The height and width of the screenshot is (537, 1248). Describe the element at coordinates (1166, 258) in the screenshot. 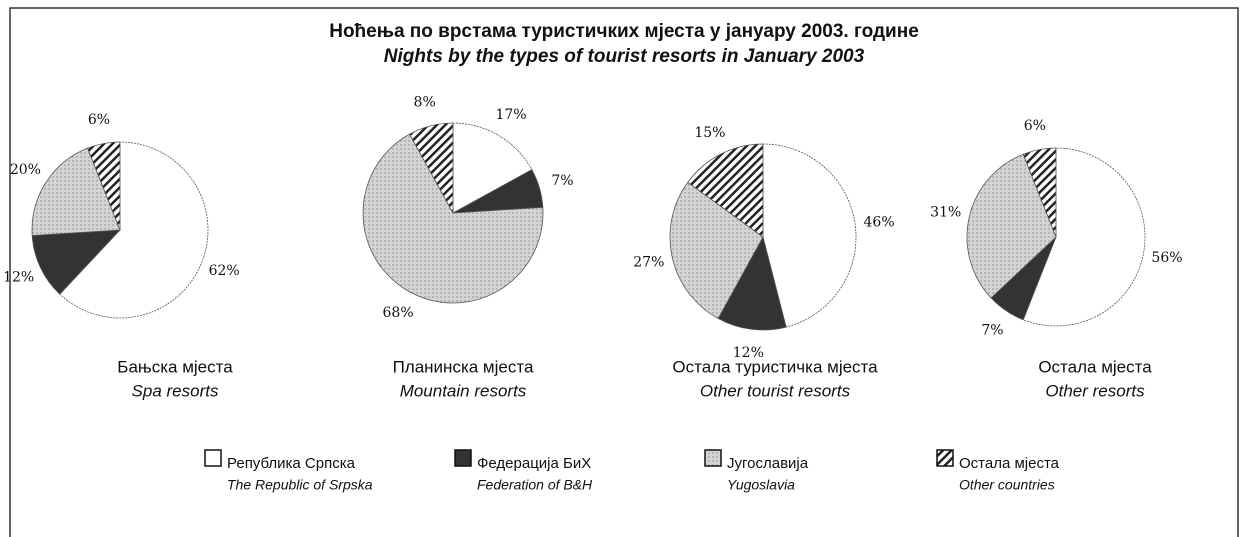

I see `data-label: 56%` at that location.